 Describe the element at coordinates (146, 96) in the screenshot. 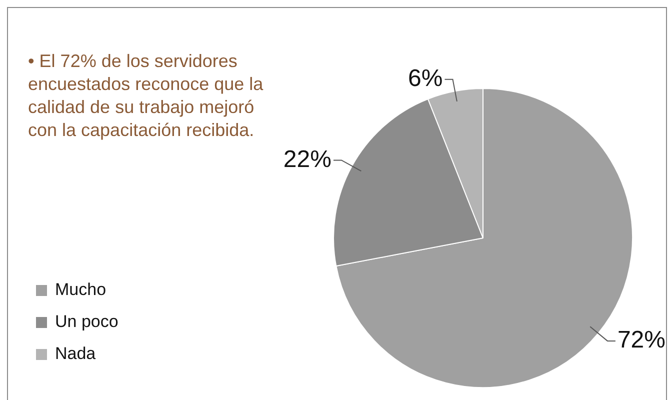

I see `text: • El 72% de los servidores encuestados reconoce que la calidad de su trabajo mejoró con la capacitación recibida.` at that location.